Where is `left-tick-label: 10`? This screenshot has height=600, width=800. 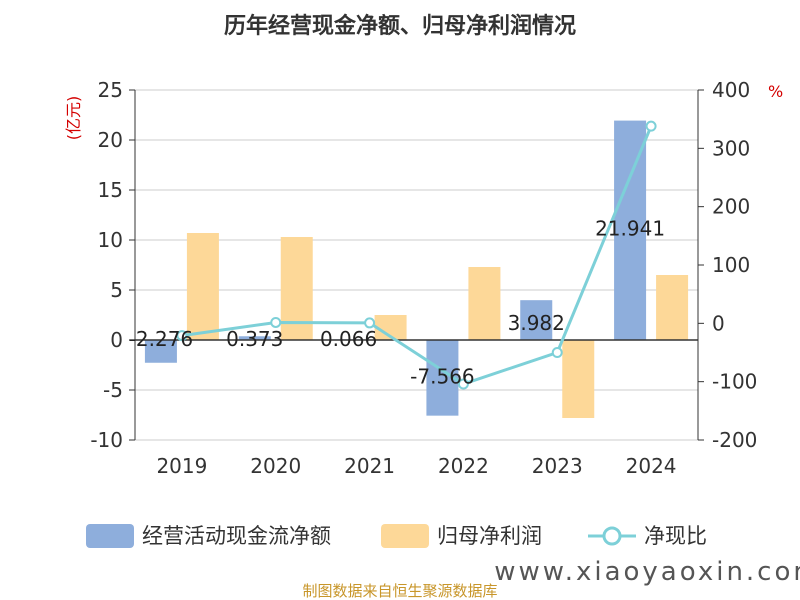
left-tick-label: 10 is located at coordinates (110, 240).